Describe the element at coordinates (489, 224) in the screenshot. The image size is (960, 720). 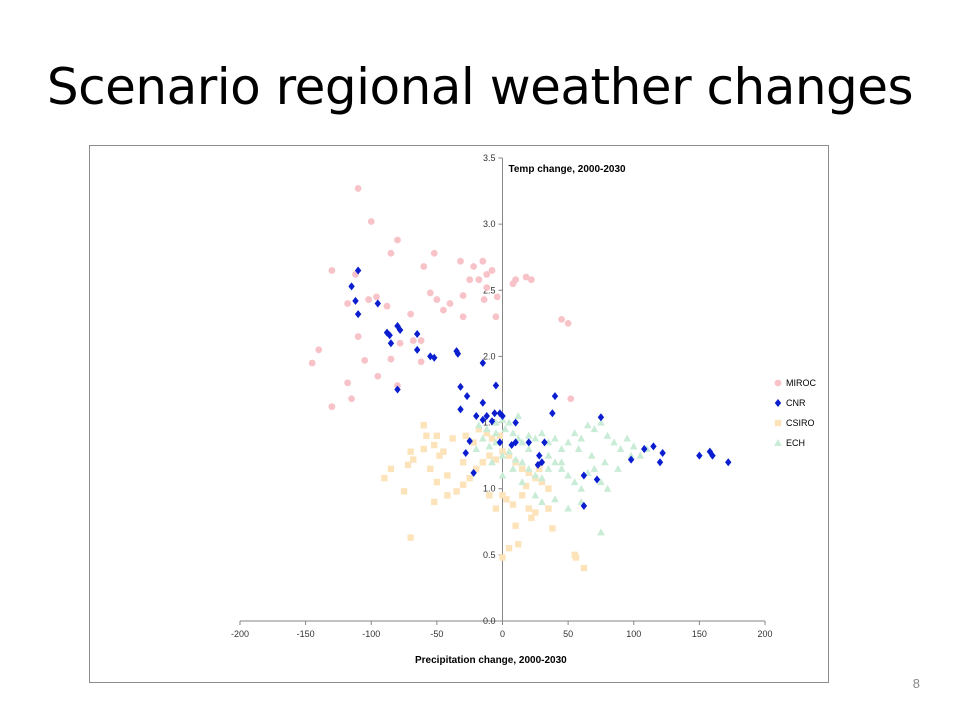
I see `y-tick-label: 3.0` at that location.